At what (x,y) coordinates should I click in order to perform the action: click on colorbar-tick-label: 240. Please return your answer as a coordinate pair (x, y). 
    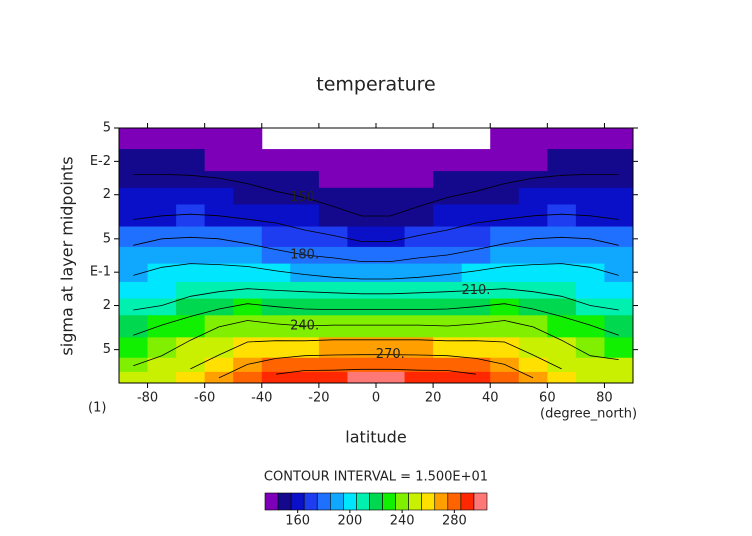
    Looking at the image, I should click on (402, 521).